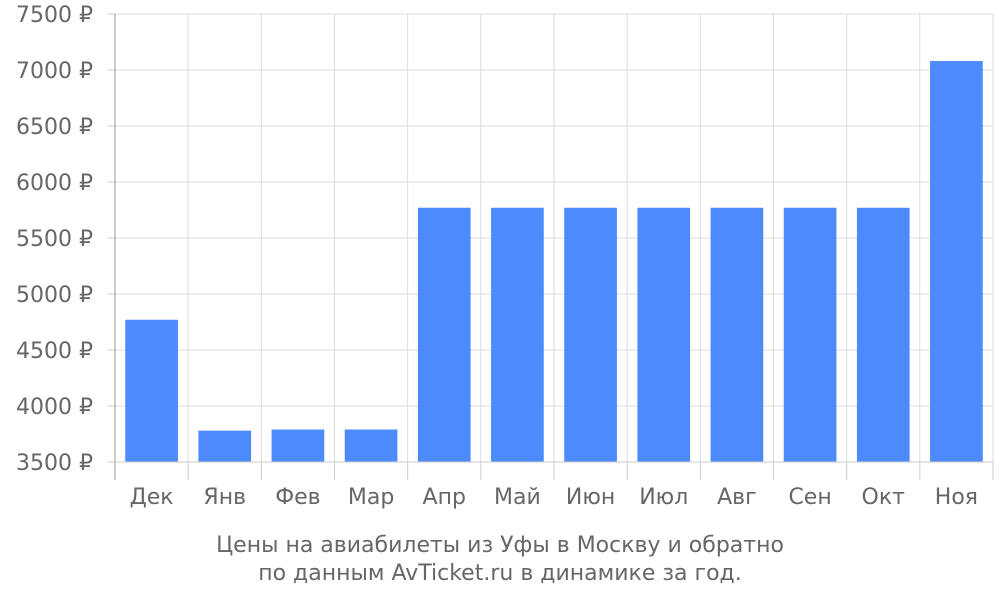  What do you see at coordinates (554, 497) in the screenshot?
I see `x-axis-labels: Дек Янв Фев Мар Апр Май Июн Июл Авг Сен Окт Ноя` at bounding box center [554, 497].